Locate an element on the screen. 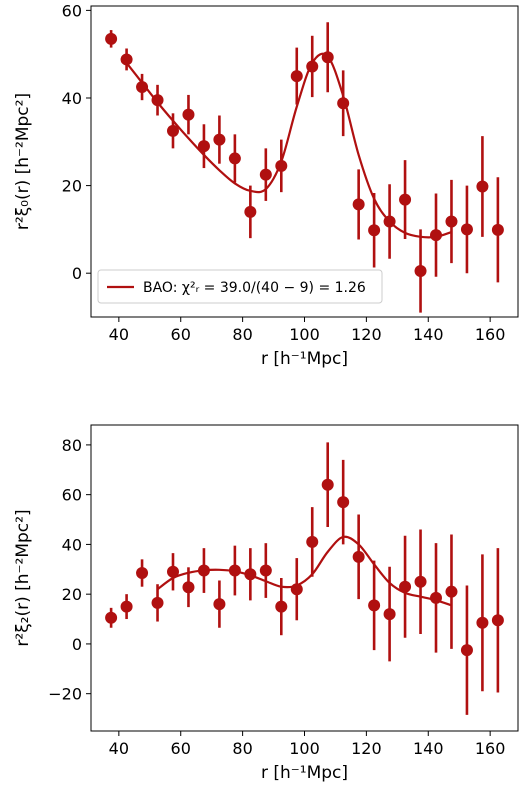 The image size is (520, 789). y-axis-label: r²ξ₀(r) [h⁻²Mpc²] is located at coordinates (23, 161).